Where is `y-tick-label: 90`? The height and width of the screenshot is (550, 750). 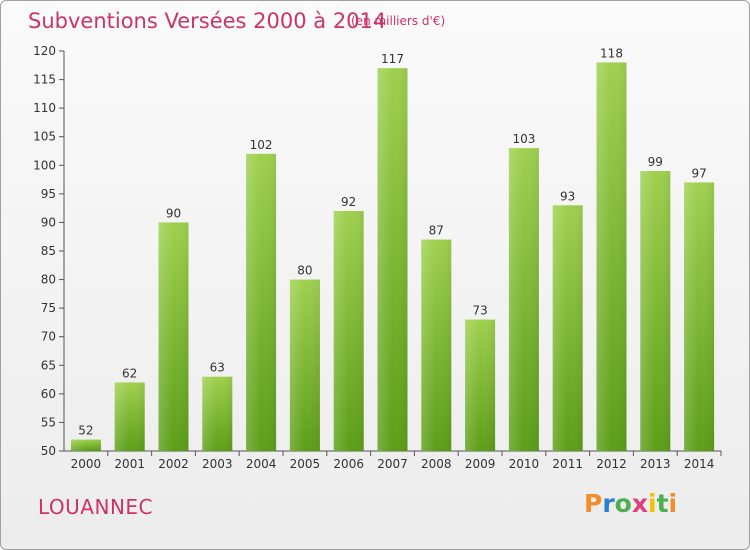
y-tick-label: 90 is located at coordinates (48, 222).